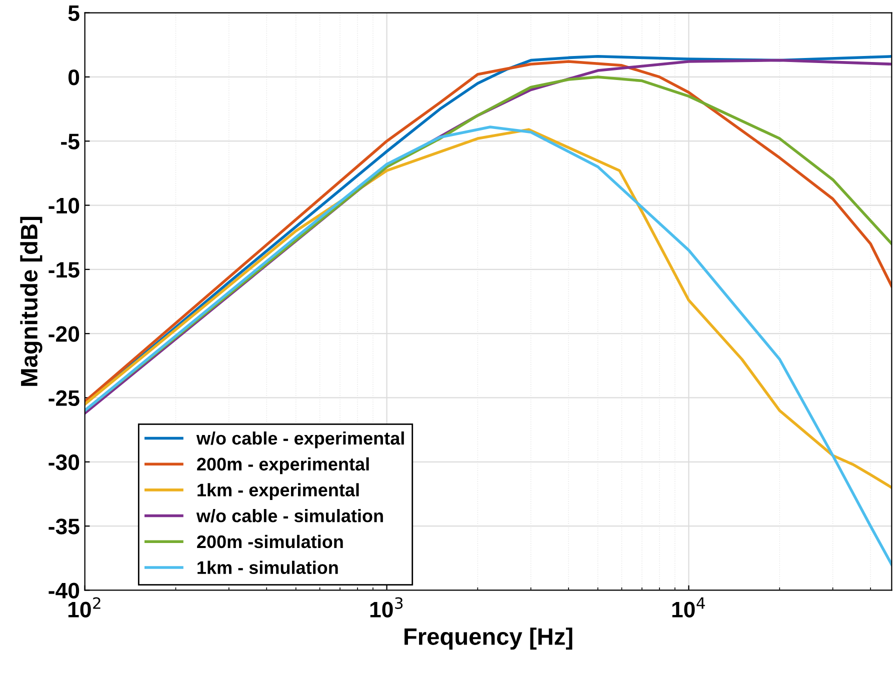 This screenshot has width=893, height=673. Describe the element at coordinates (31, 301) in the screenshot. I see `y-axis-title: Magnitude [dB]` at that location.